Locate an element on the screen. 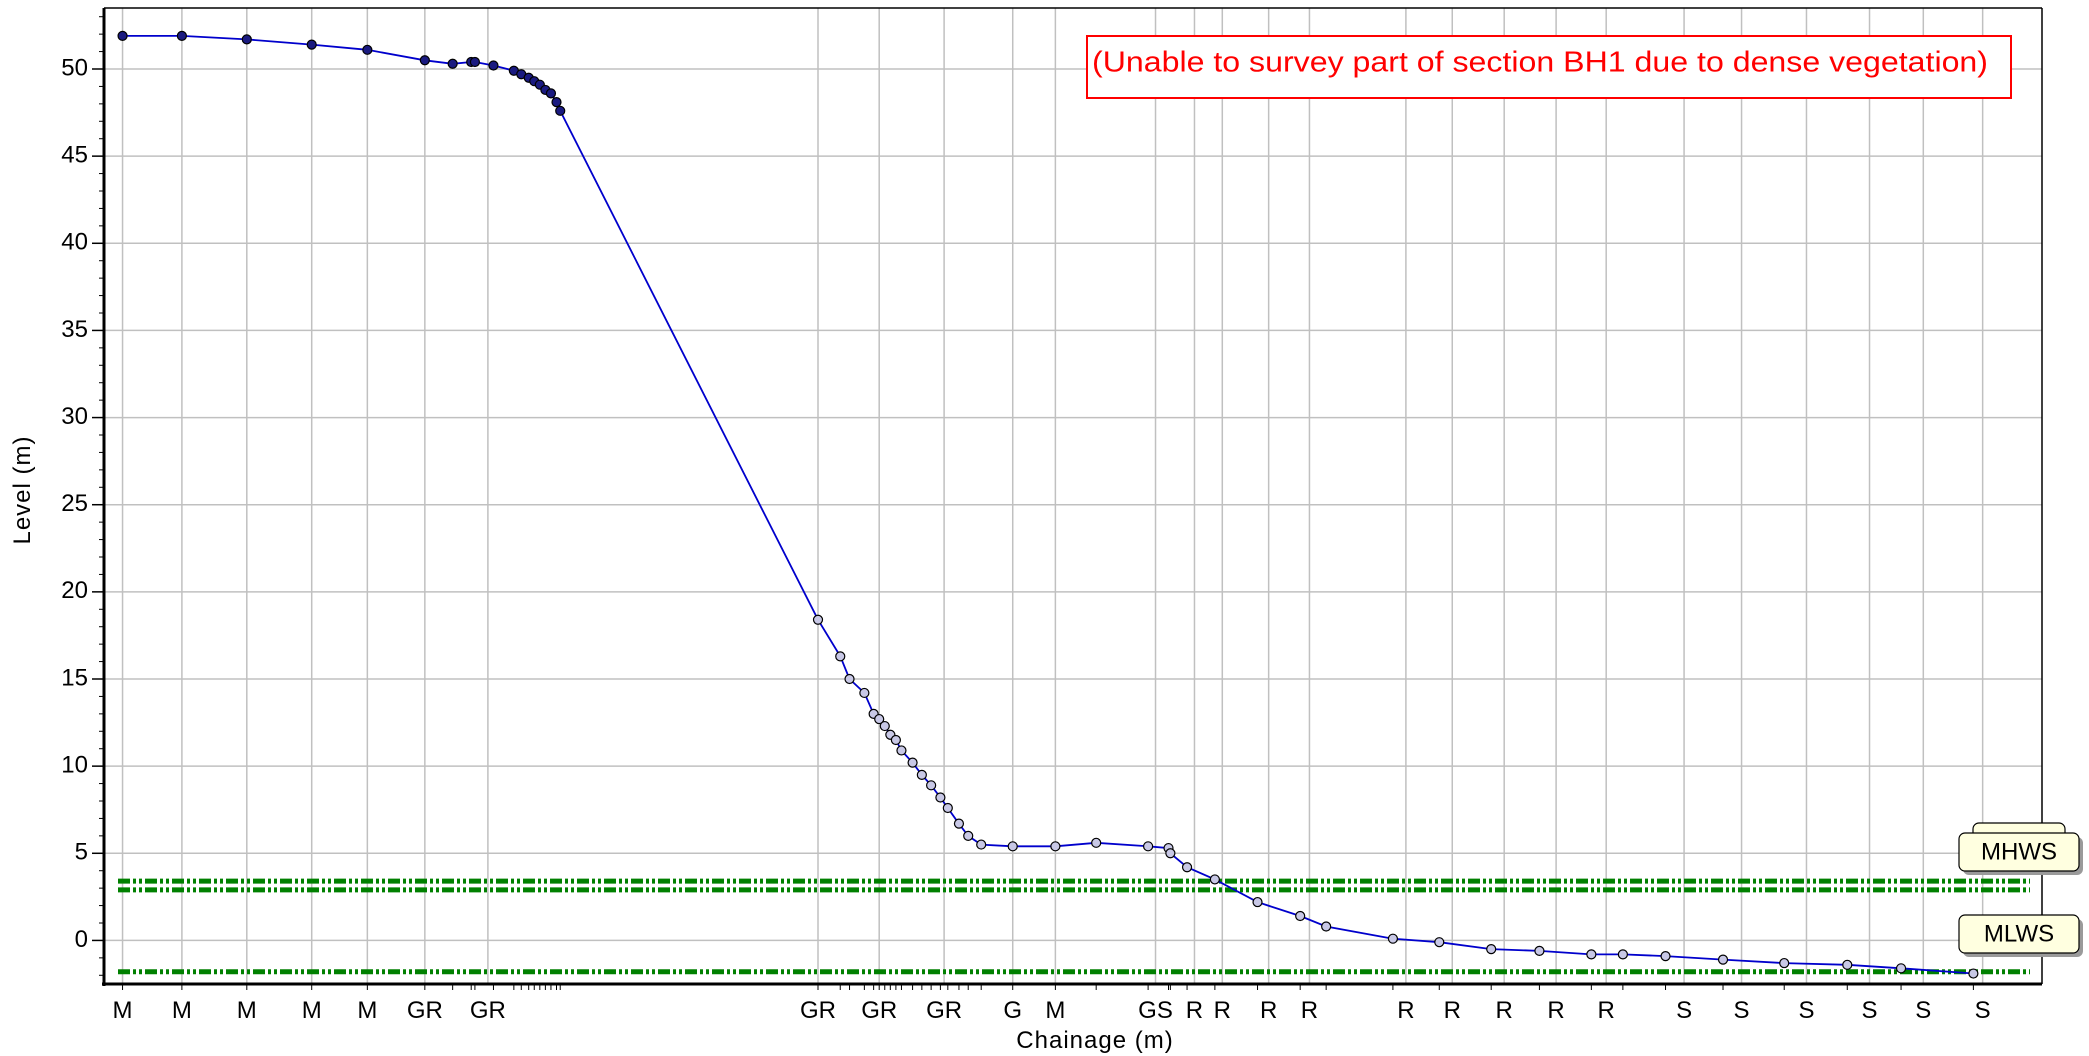  y-tick-label: 0 is located at coordinates (81, 939).